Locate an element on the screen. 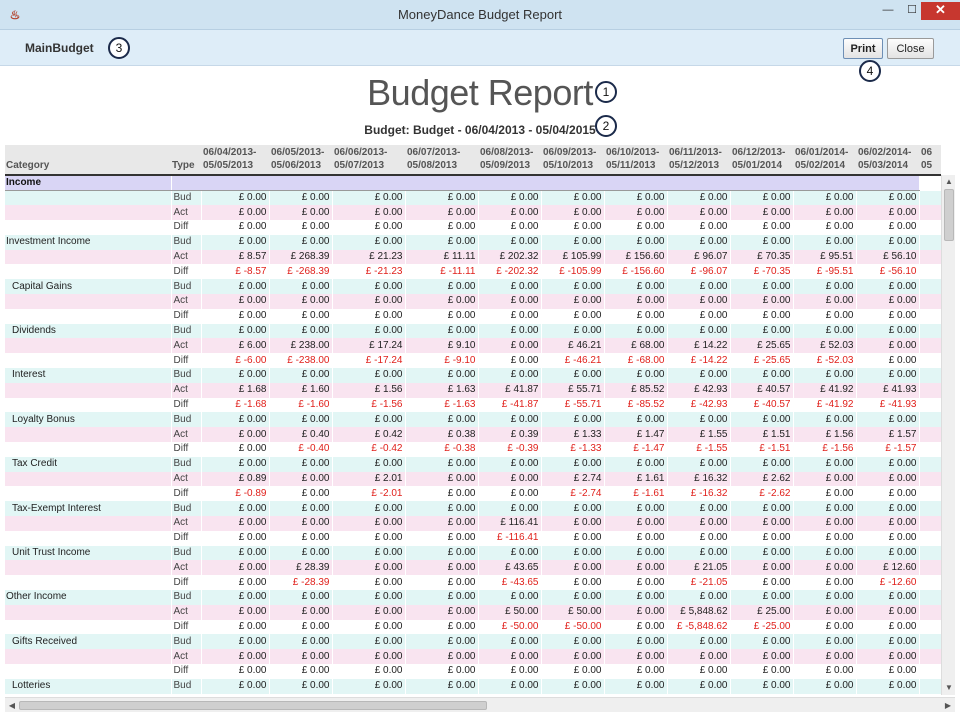 The width and height of the screenshot is (960, 720). value-cell: £ -85.52 is located at coordinates (636, 405).